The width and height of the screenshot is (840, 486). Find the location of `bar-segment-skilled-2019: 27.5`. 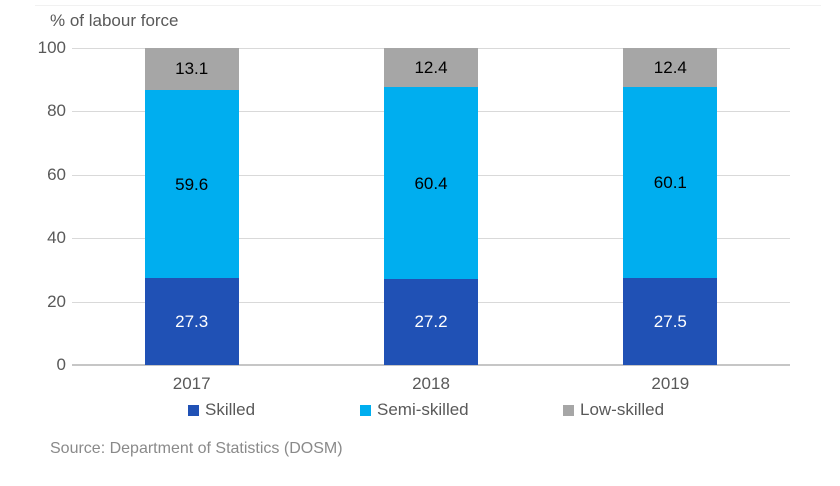

bar-segment-skilled-2019: 27.5 is located at coordinates (670, 321).